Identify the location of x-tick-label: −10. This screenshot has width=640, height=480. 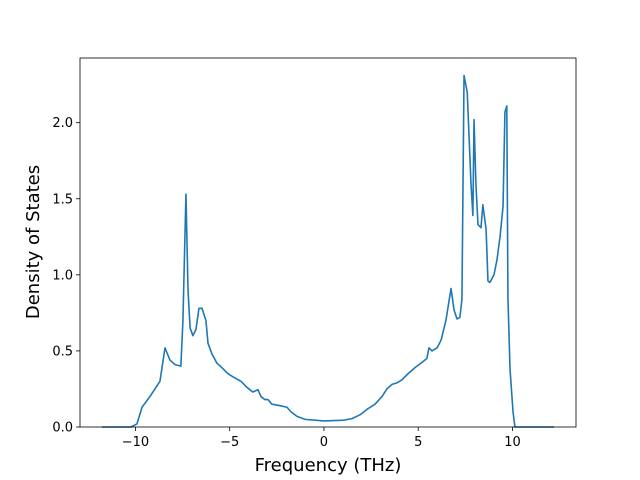
(135, 442).